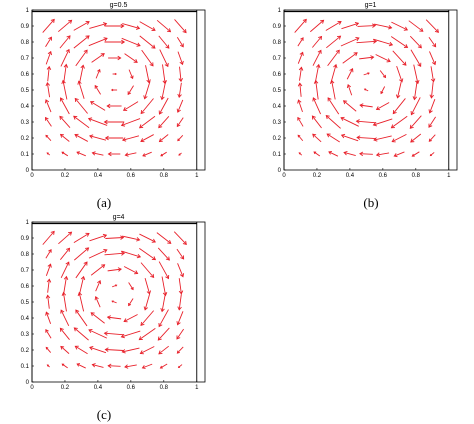 This screenshot has height=424, width=474. Describe the element at coordinates (25, 91) in the screenshot. I see `y-tick-label-a-5: 0.5` at that location.